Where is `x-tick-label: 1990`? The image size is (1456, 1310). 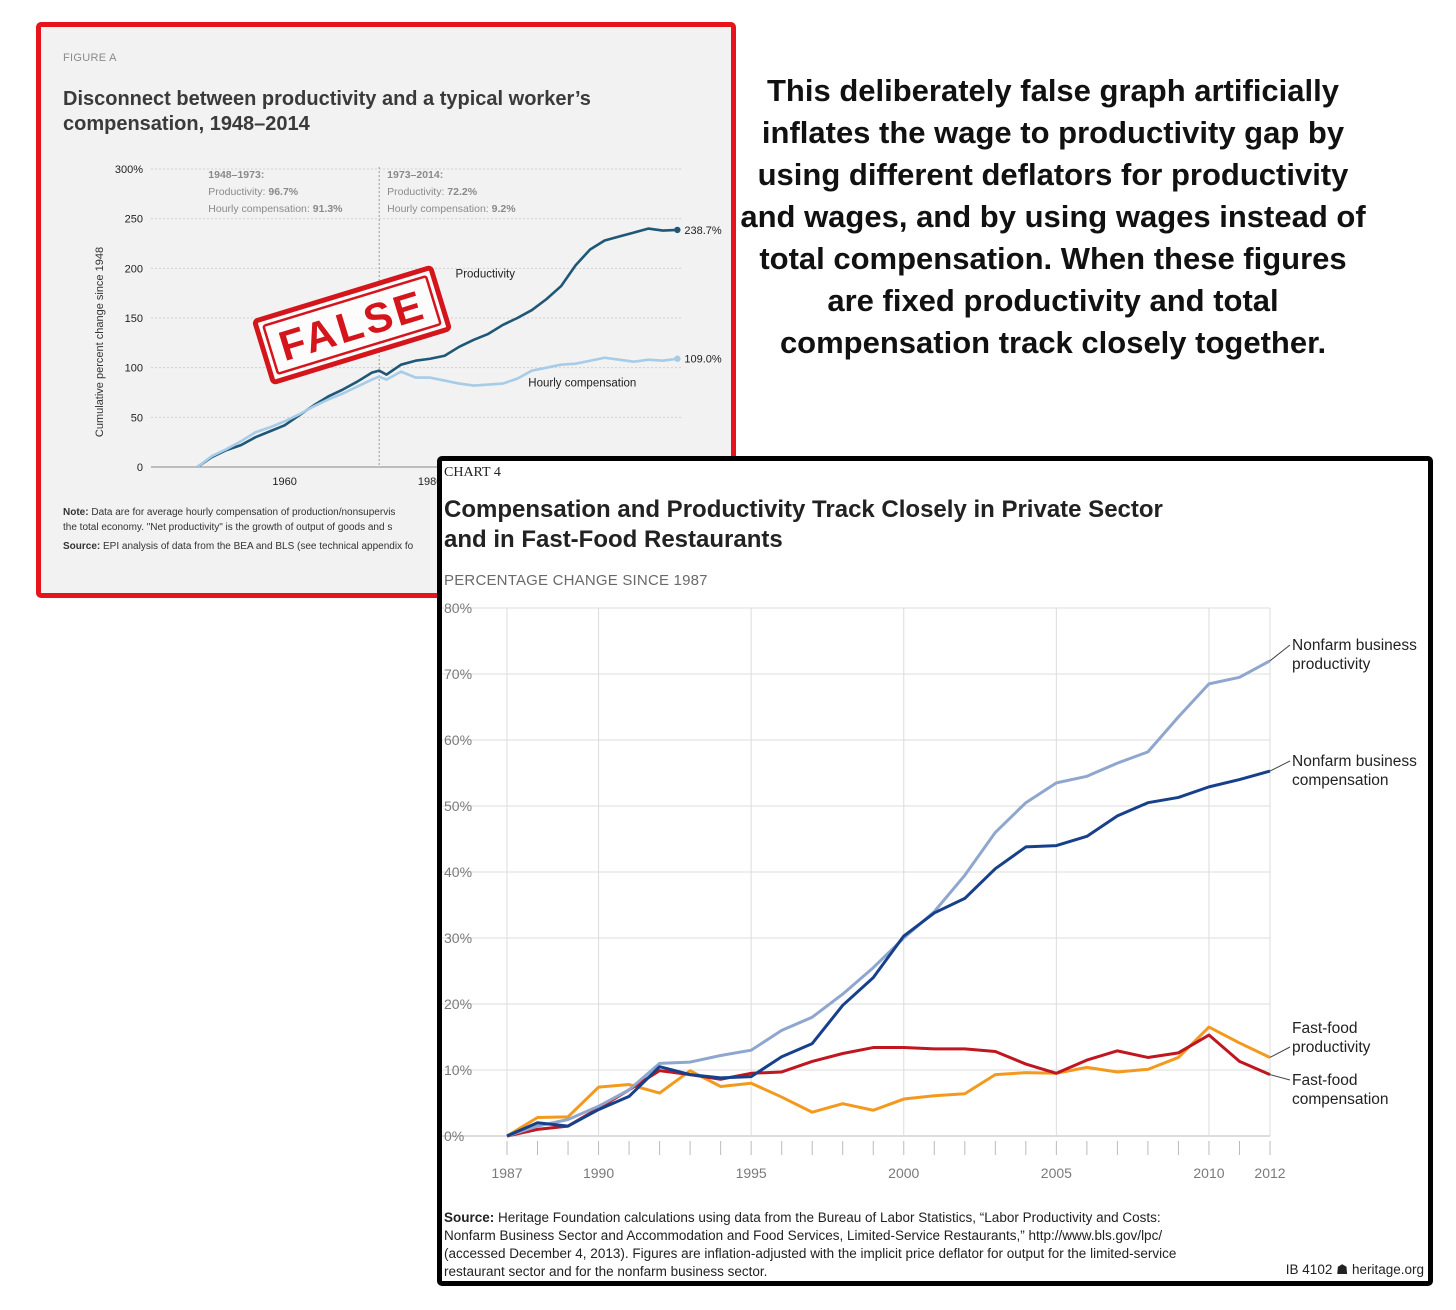 x-tick-label: 1990 is located at coordinates (598, 1173).